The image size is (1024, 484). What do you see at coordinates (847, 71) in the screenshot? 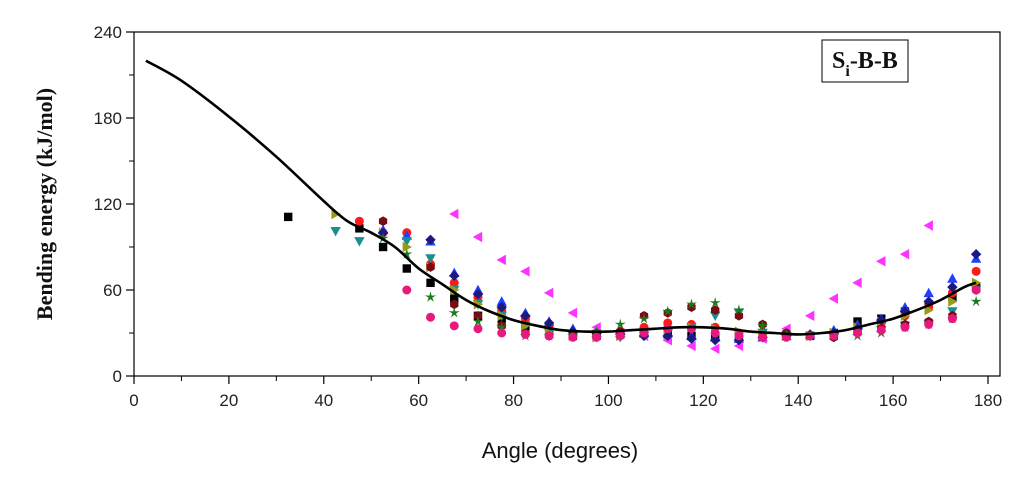
I see `legend-subscript: i` at bounding box center [847, 71].